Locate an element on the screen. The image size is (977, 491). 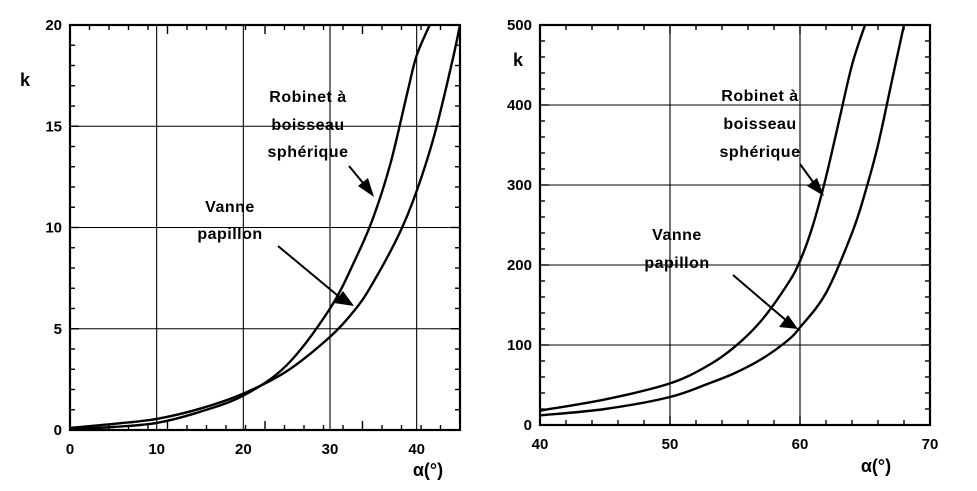
x-axis-label-left: α(°) is located at coordinates (428, 470).